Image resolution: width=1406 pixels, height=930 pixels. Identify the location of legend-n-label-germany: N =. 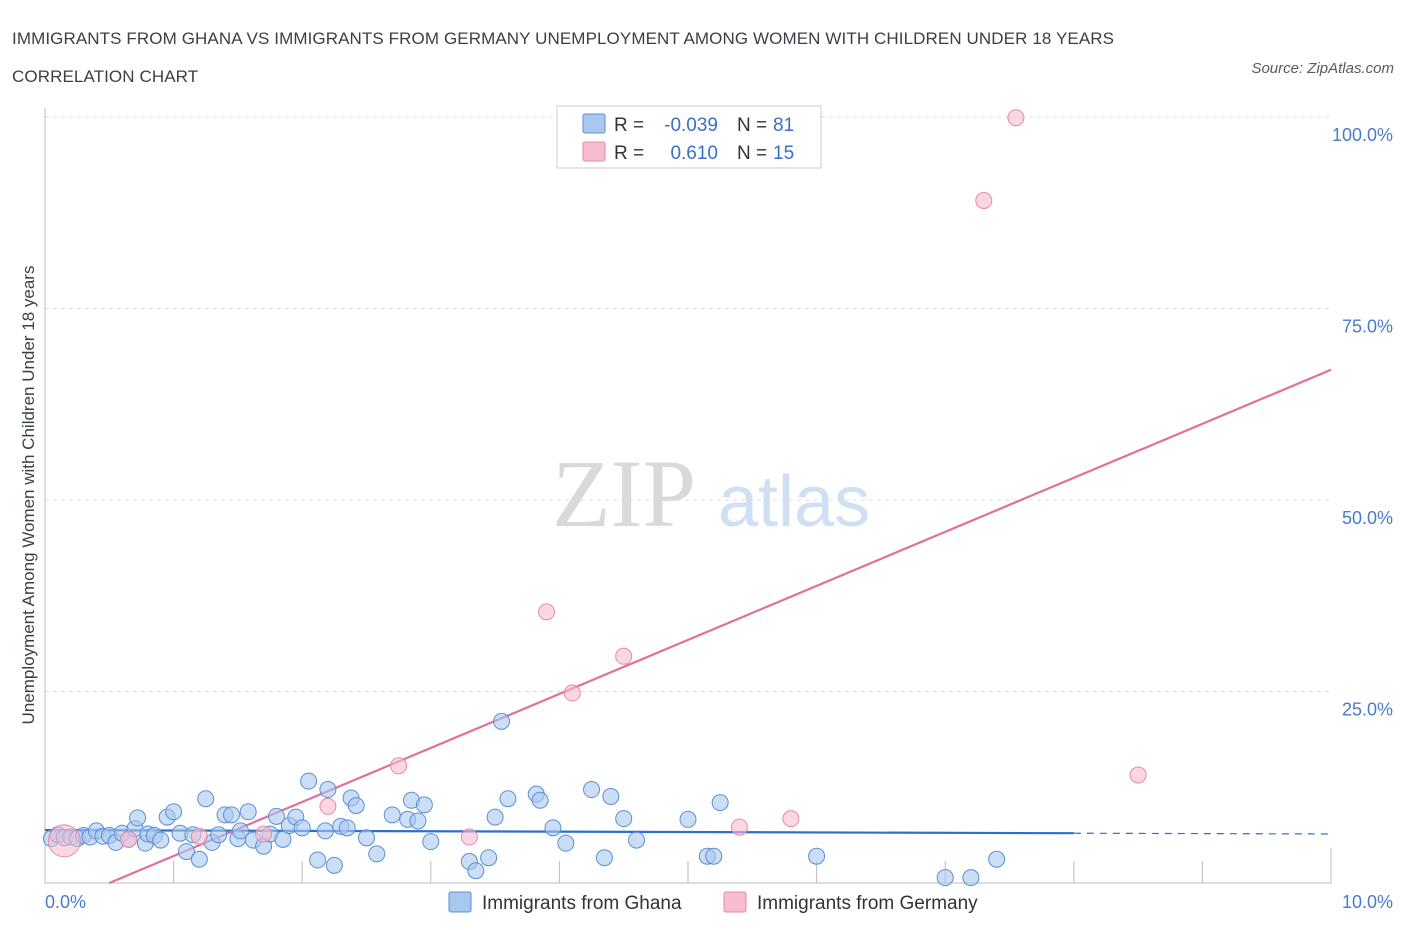
(752, 153).